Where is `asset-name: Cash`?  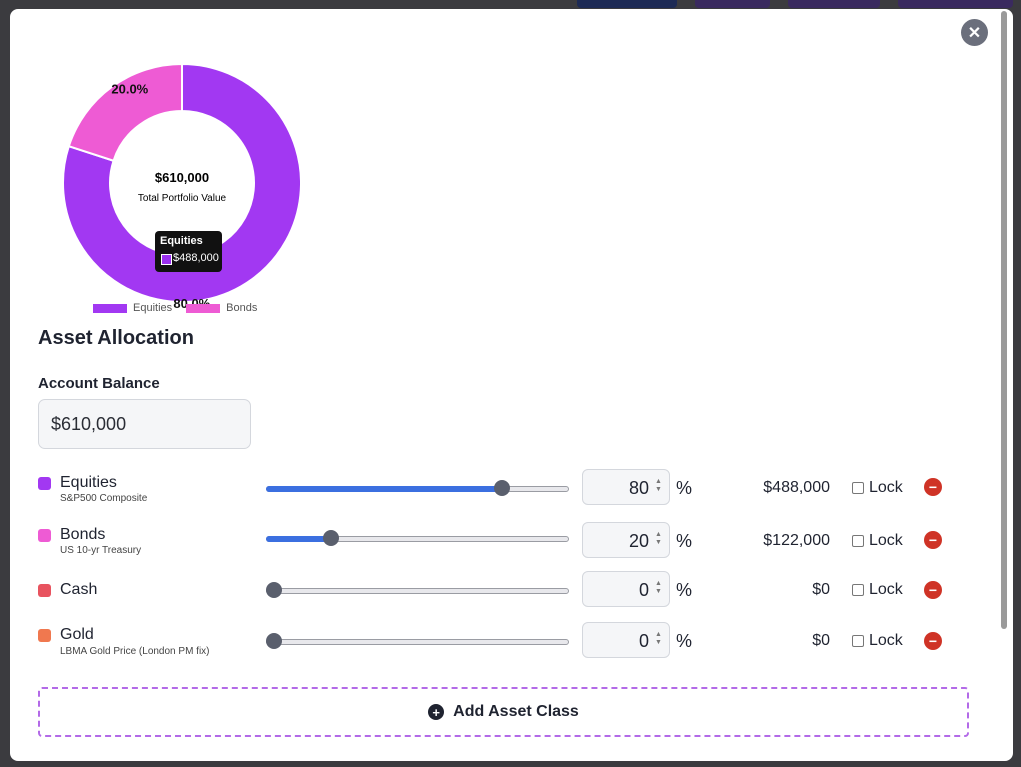
asset-name: Cash is located at coordinates (79, 589).